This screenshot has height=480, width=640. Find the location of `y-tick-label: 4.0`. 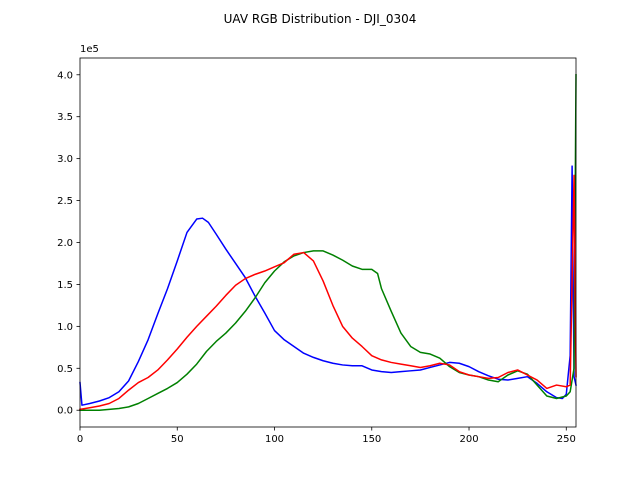

y-tick-label: 4.0 is located at coordinates (65, 75).